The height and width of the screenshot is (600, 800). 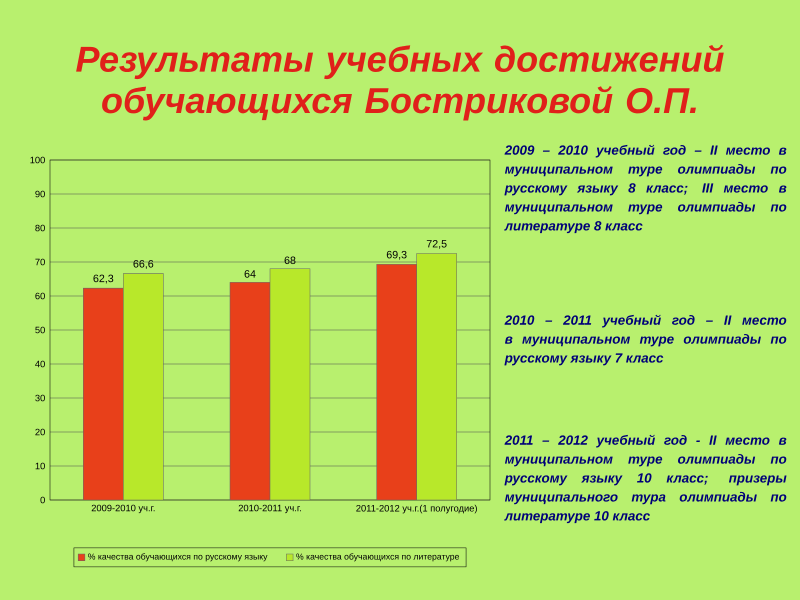 I want to click on y-tick-label: 80, so click(x=40, y=228).